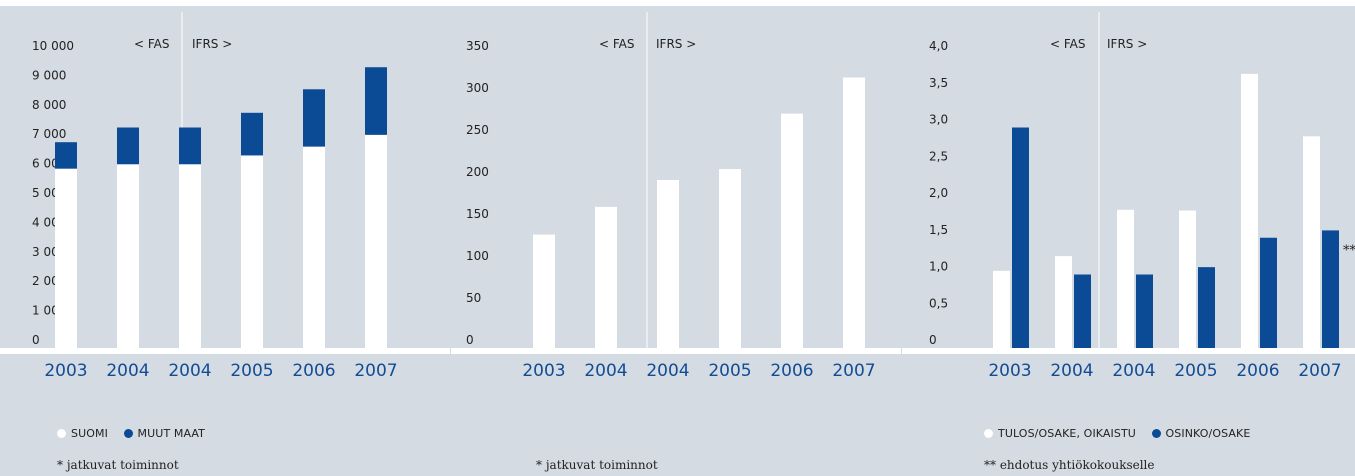 This screenshot has width=1355, height=476. What do you see at coordinates (938, 83) in the screenshot?
I see `y-tick-label: 3,5` at bounding box center [938, 83].